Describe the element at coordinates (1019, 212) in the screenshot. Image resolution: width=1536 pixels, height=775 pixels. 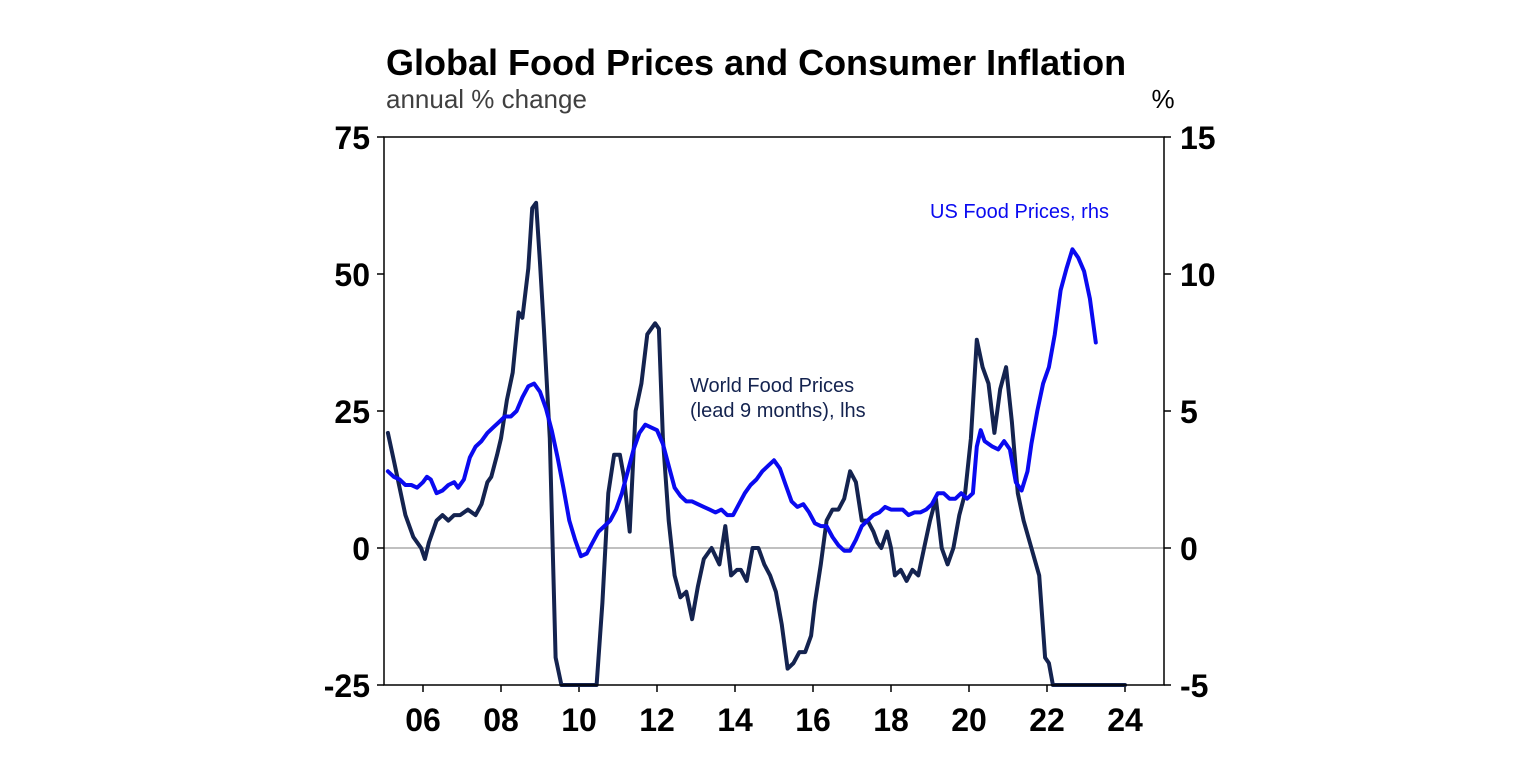
I see `us-series-label: US Food Prices, rhs` at that location.